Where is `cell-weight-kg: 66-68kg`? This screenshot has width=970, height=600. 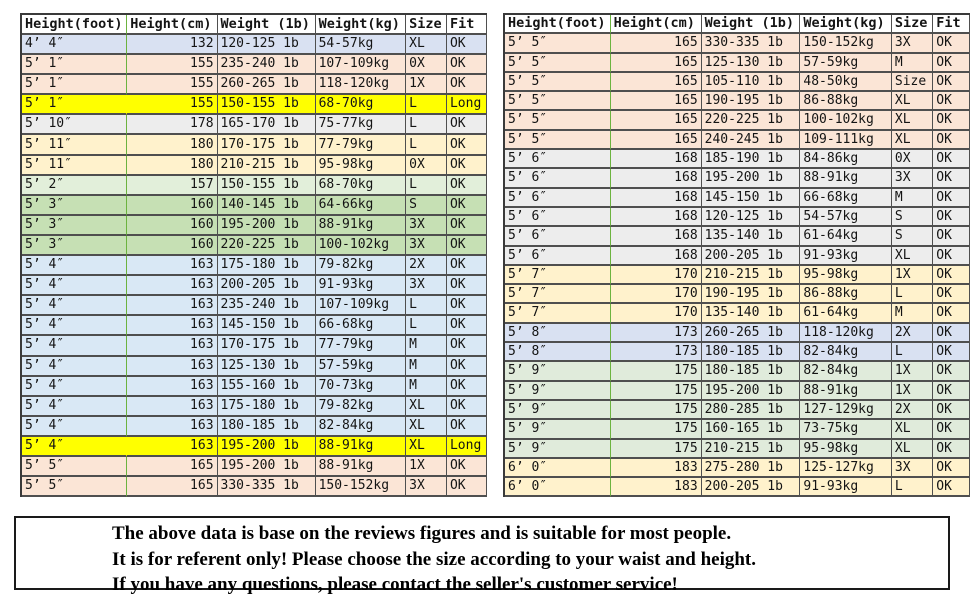 cell-weight-kg: 66-68kg is located at coordinates (846, 198).